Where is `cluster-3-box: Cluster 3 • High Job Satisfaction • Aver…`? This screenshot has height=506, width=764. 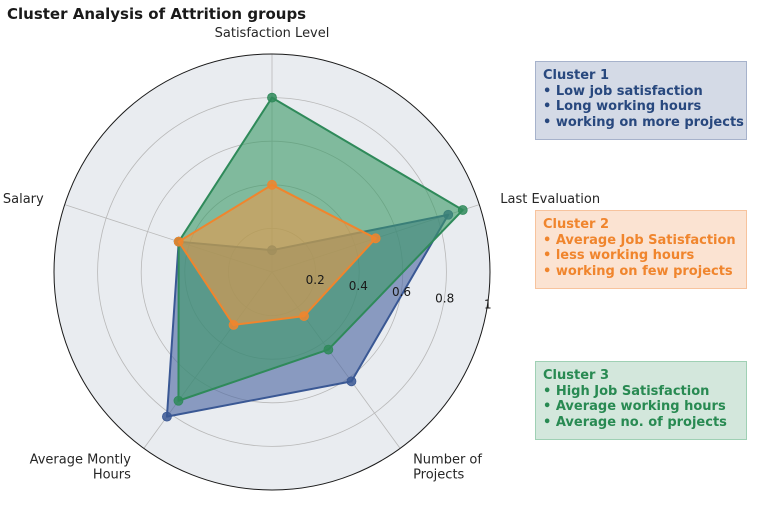
cluster-3-box: Cluster 3 • High Job Satisfaction • Aver… is located at coordinates (641, 400).